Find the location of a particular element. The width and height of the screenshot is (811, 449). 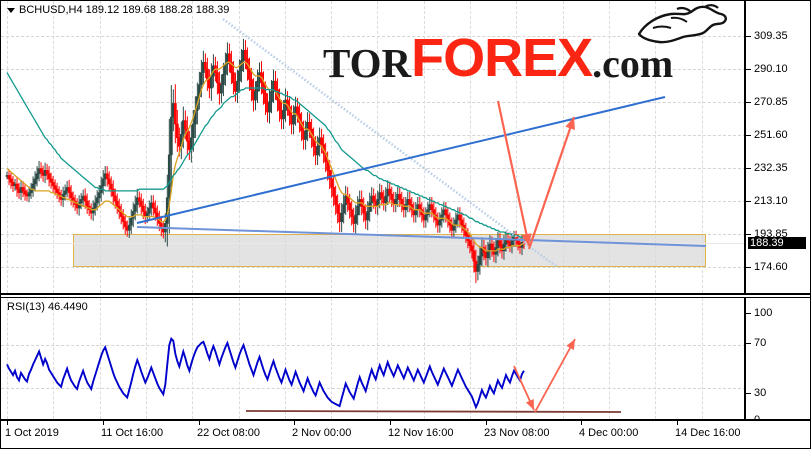

time-axis-label-5: 23 Nov 08:00 is located at coordinates (517, 433).